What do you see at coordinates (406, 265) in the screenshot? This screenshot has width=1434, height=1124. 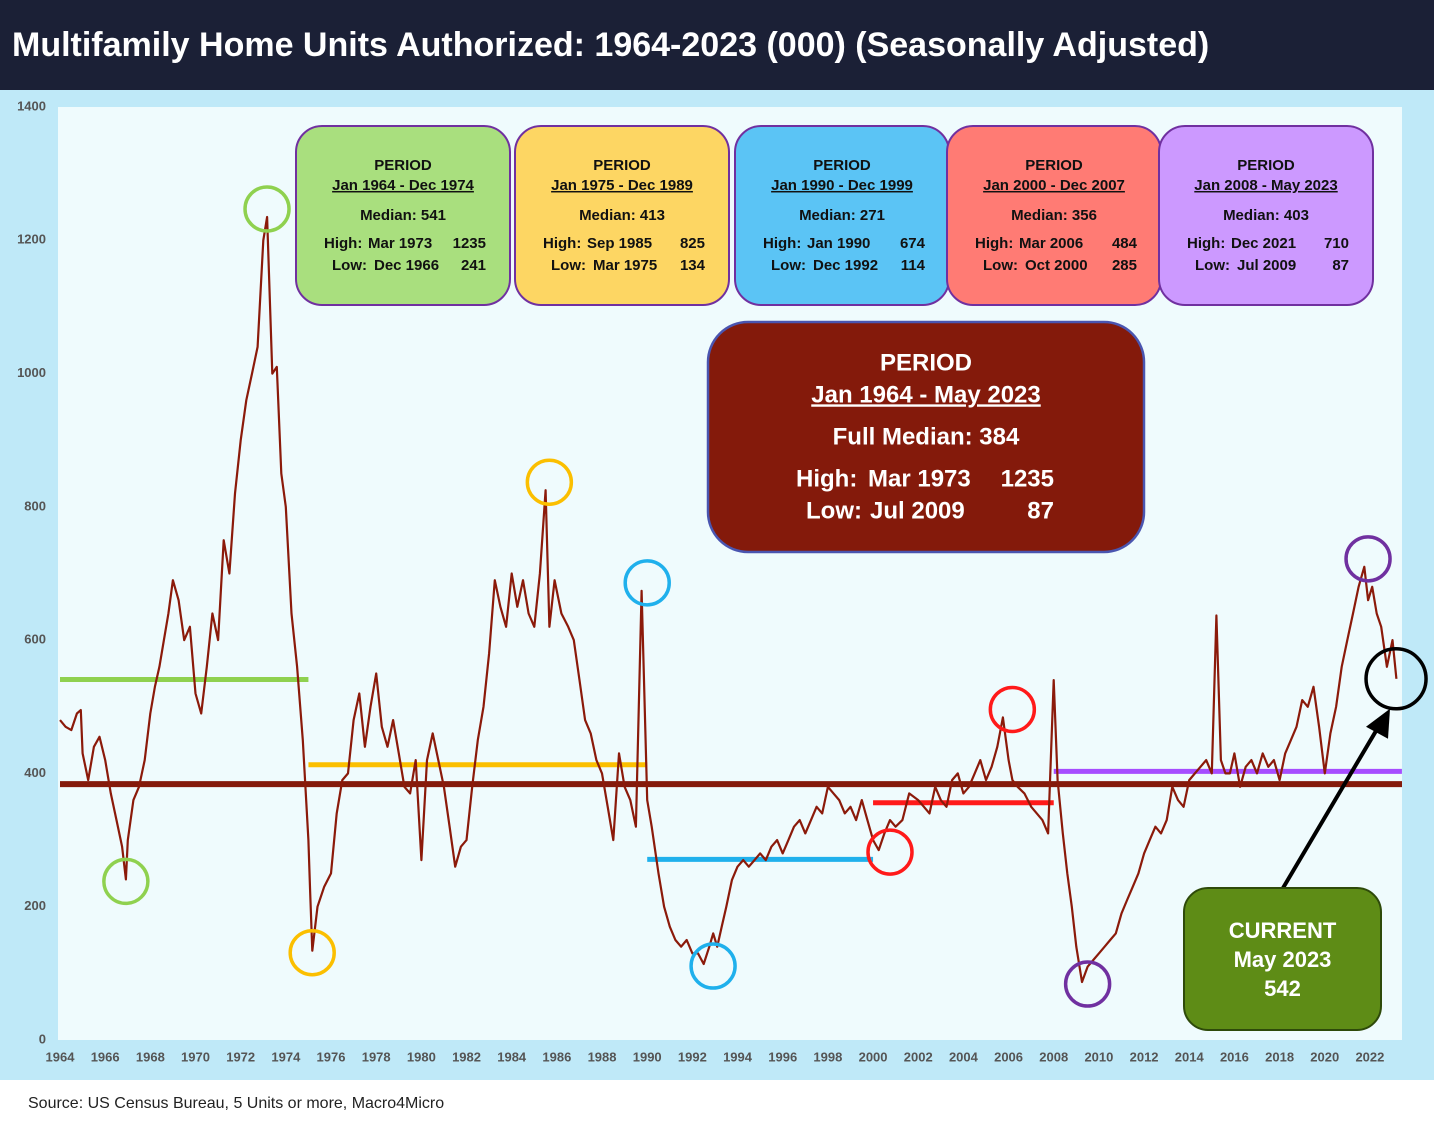 I see `low-date: Dec 1966` at bounding box center [406, 265].